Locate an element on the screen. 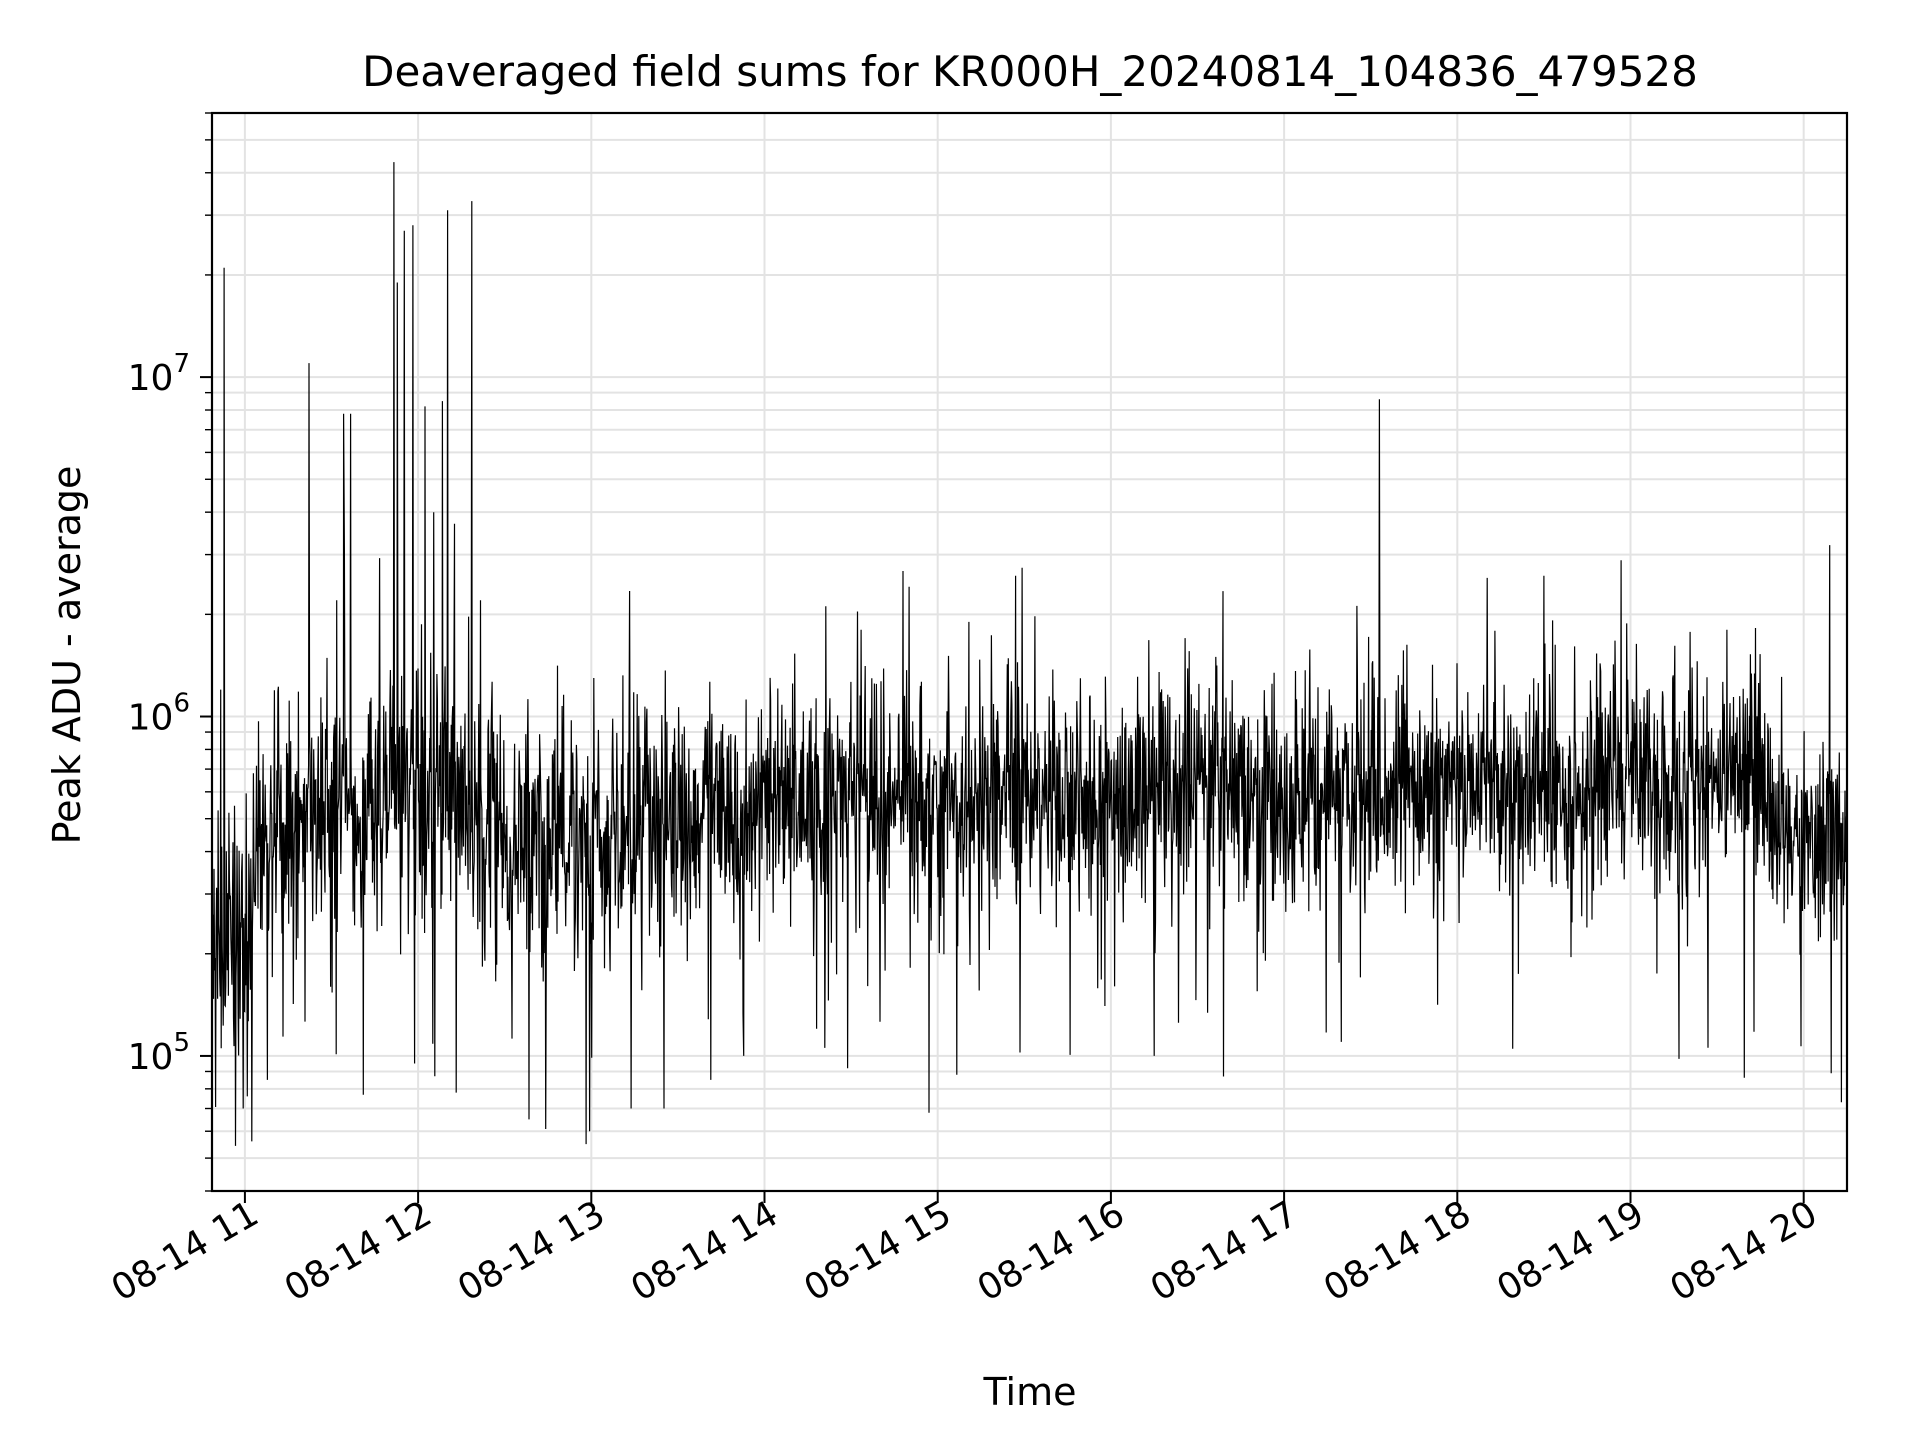 Image resolution: width=1920 pixels, height=1440 pixels. y-tick-exponent: 7 is located at coordinates (181, 364).